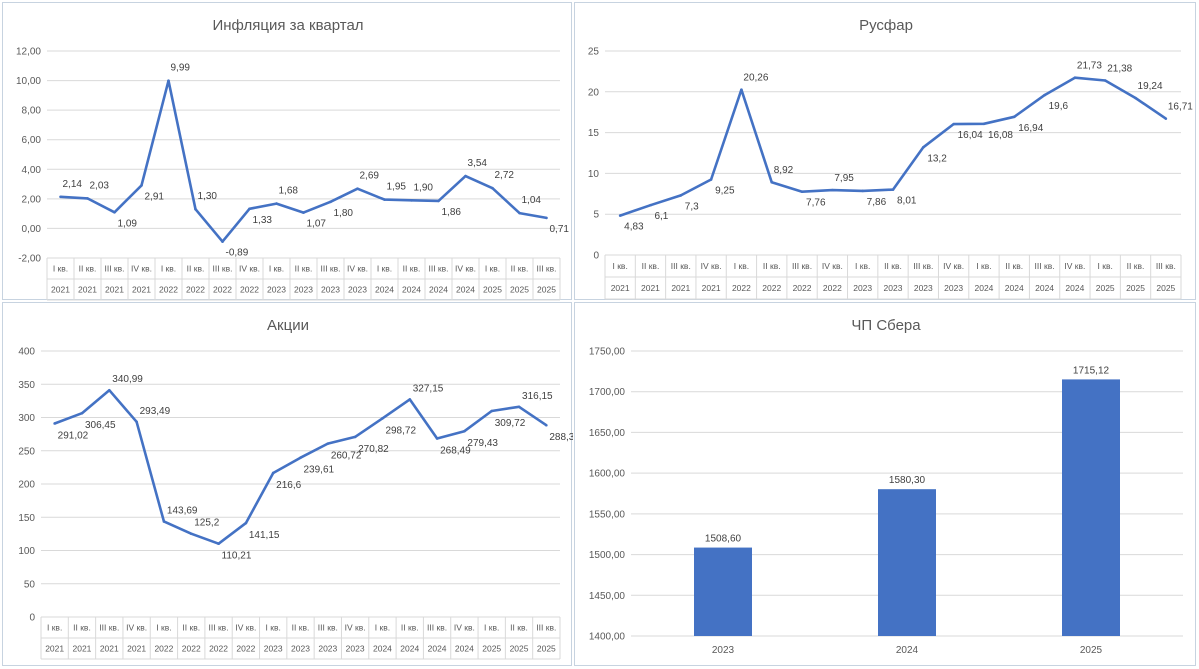  I want to click on inflation-year-label: 2021, so click(87, 290).